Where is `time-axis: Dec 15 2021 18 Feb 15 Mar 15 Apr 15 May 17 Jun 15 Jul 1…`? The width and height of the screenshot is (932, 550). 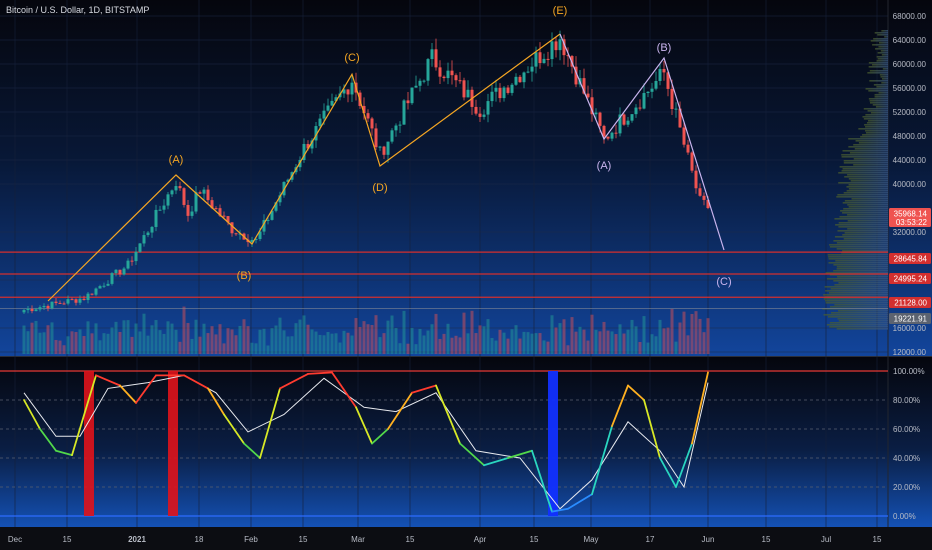 time-axis: Dec 15 2021 18 Feb 15 Mar 15 Apr 15 May 17 Jun 15 Jul 1… is located at coordinates (445, 539).